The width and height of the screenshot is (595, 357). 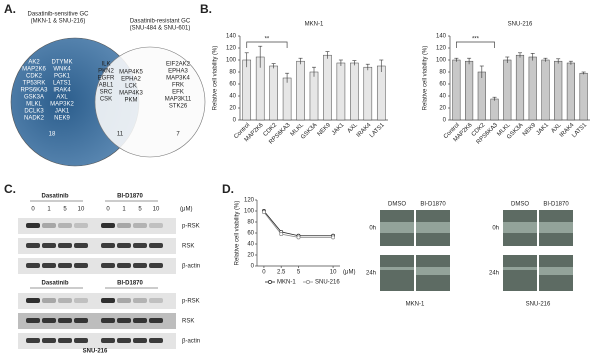 What do you see at coordinates (62, 70) in the screenshot?
I see `gene: WNK4` at bounding box center [62, 70].